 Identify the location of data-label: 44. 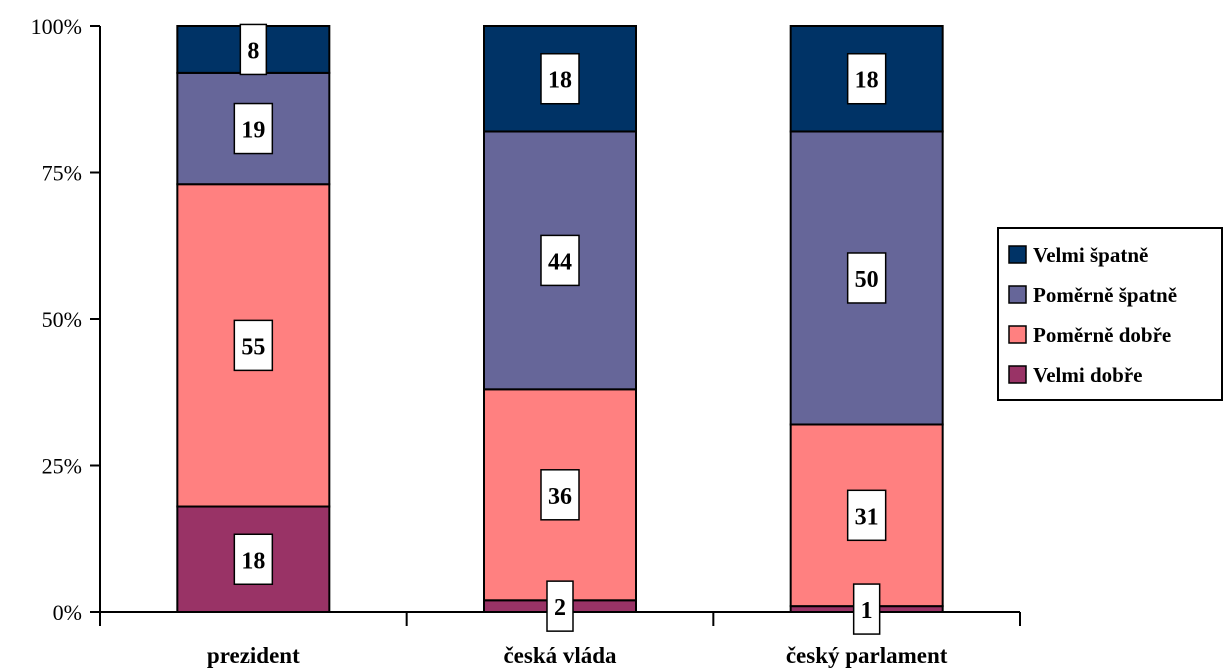
(560, 260).